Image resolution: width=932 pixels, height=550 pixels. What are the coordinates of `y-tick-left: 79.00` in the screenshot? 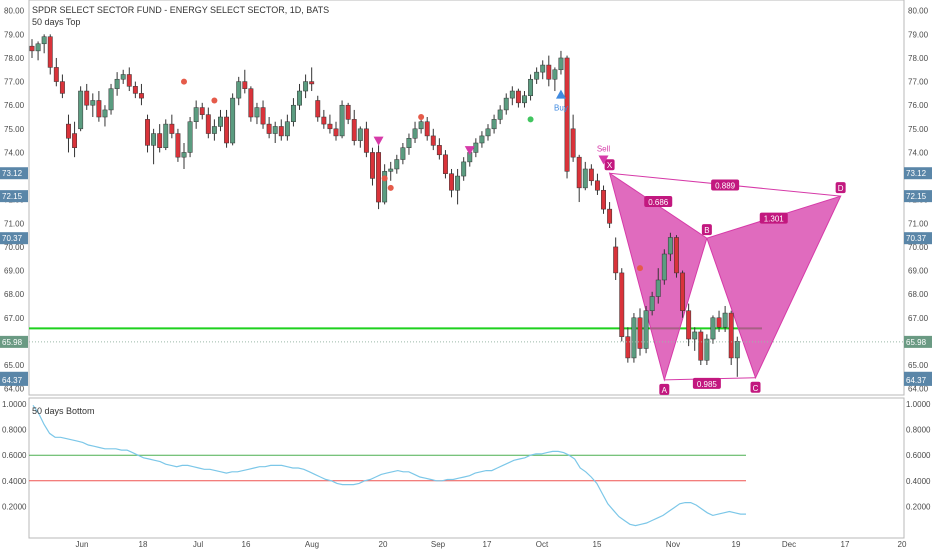 It's located at (14, 34).